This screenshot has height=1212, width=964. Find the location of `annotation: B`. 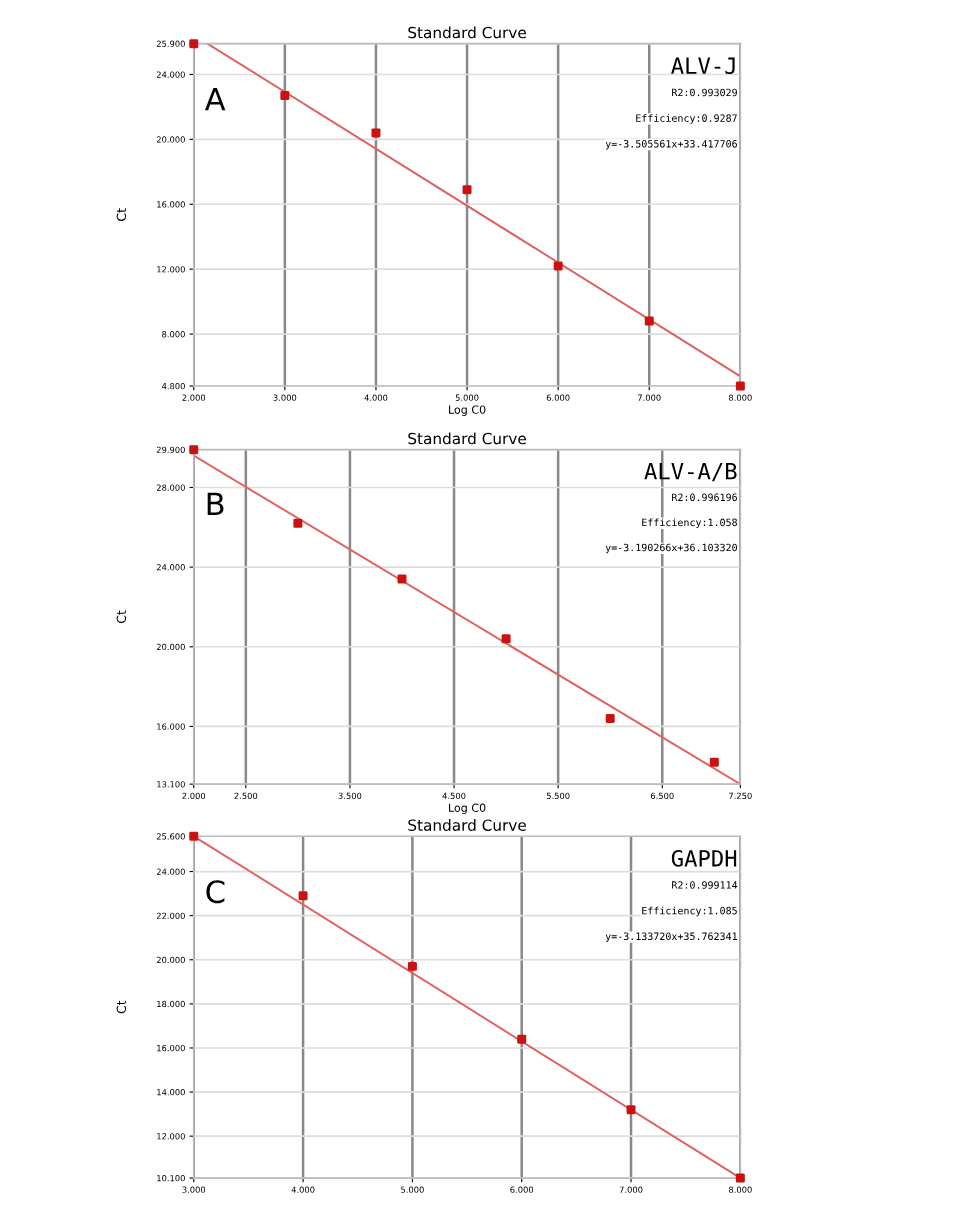

annotation: B is located at coordinates (215, 503).